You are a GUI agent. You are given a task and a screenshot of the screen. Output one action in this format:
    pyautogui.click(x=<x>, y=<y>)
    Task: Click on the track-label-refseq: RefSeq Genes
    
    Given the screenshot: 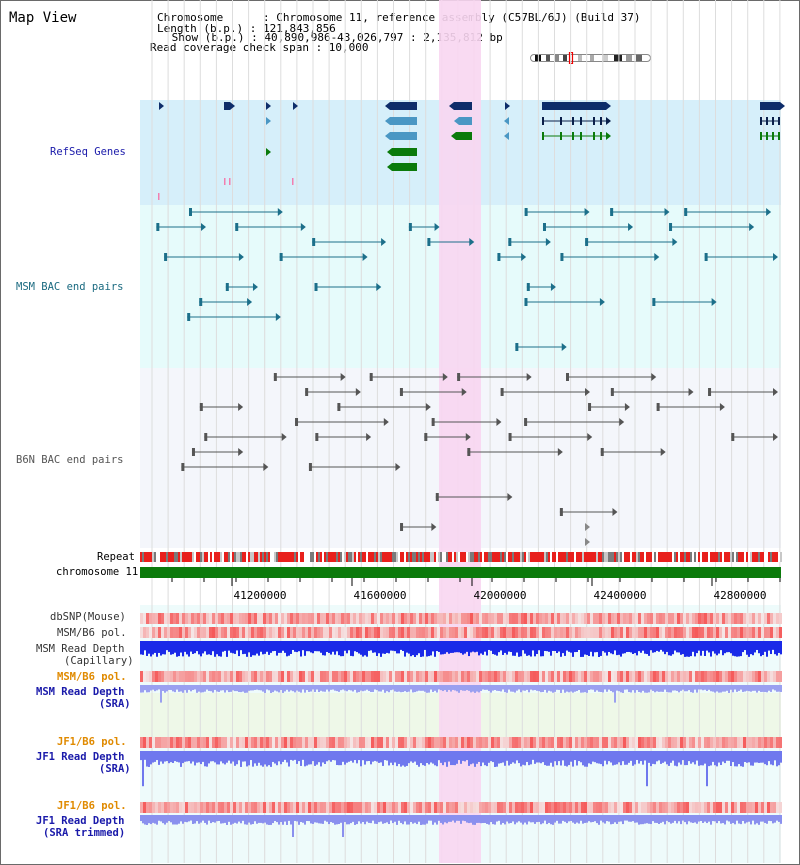 What is the action you would take?
    pyautogui.click(x=88, y=152)
    